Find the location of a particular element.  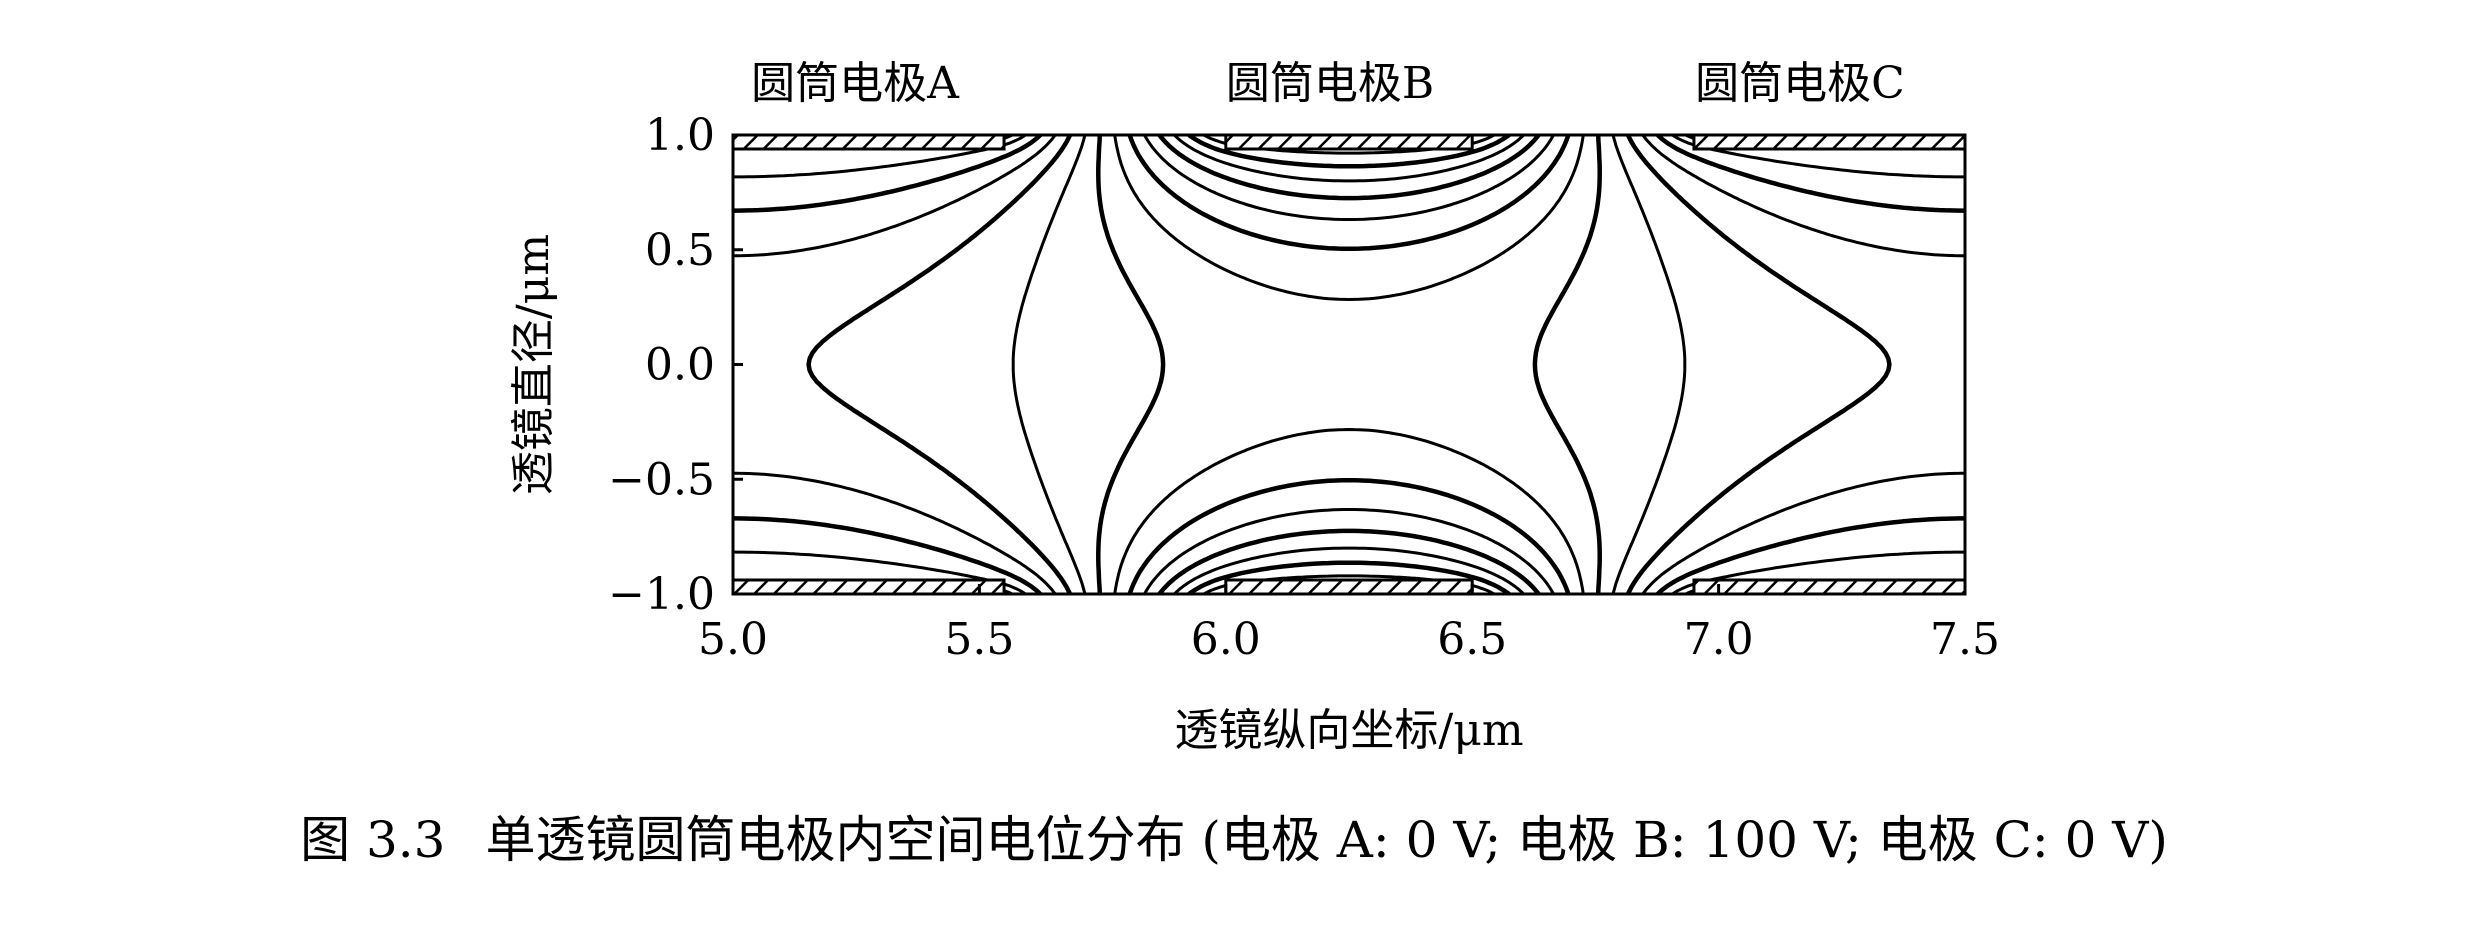

x-tick-label: 6.0 is located at coordinates (1226, 639).